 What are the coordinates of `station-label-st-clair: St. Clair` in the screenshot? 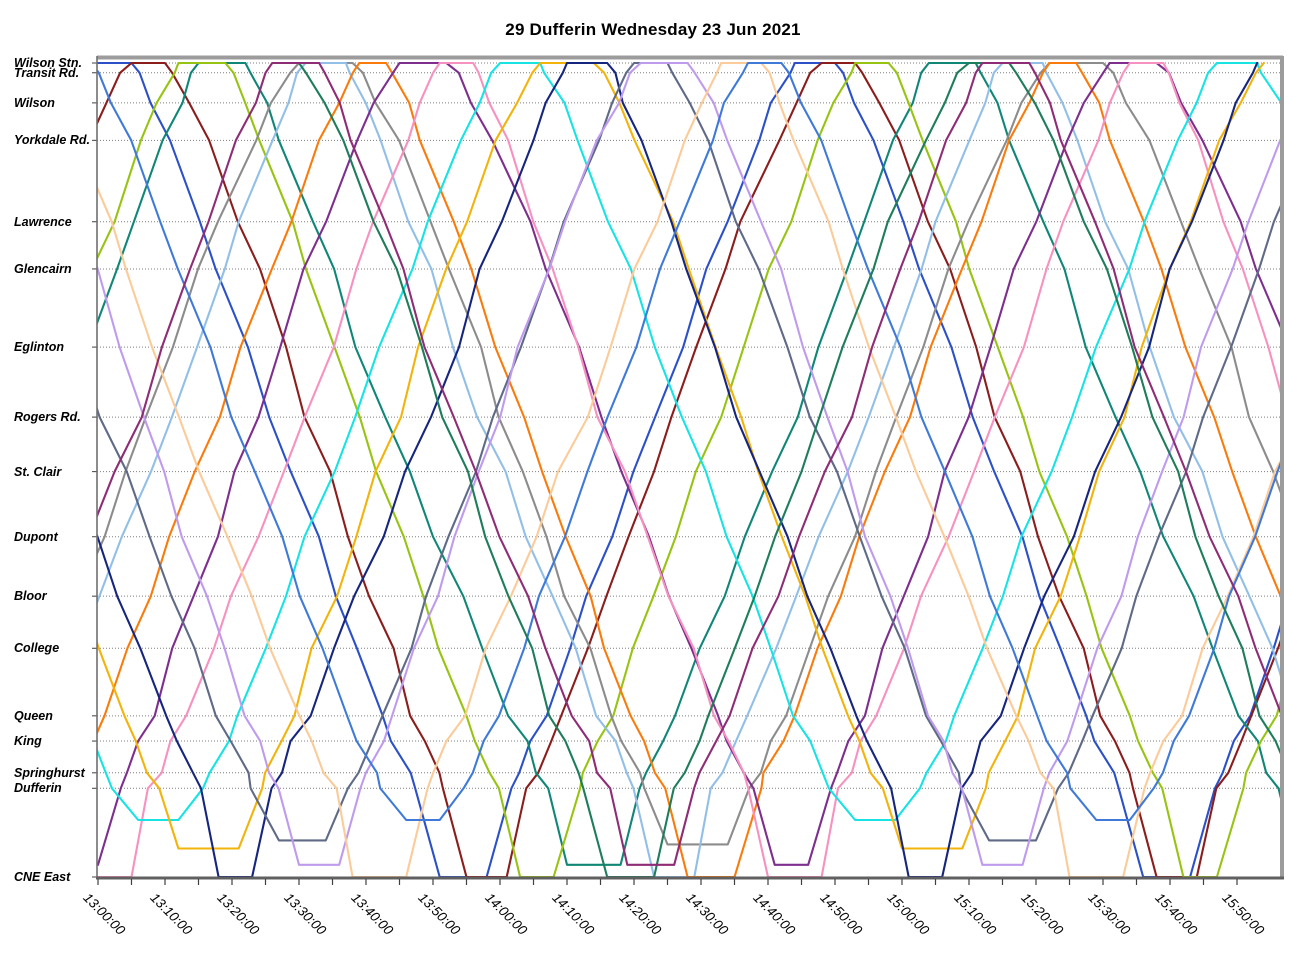 It's located at (38, 471).